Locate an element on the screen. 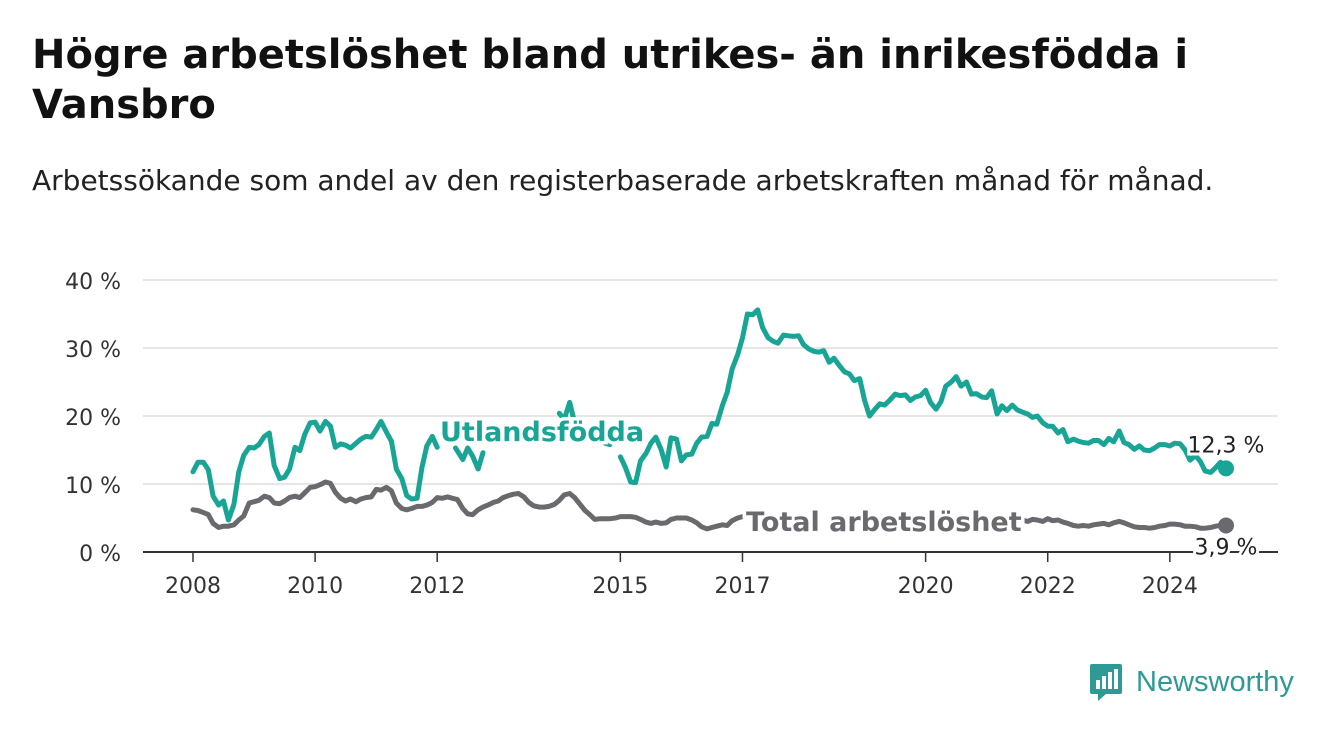 The width and height of the screenshot is (1340, 734). newsworthy-logo: Newsworthy is located at coordinates (1191, 682).